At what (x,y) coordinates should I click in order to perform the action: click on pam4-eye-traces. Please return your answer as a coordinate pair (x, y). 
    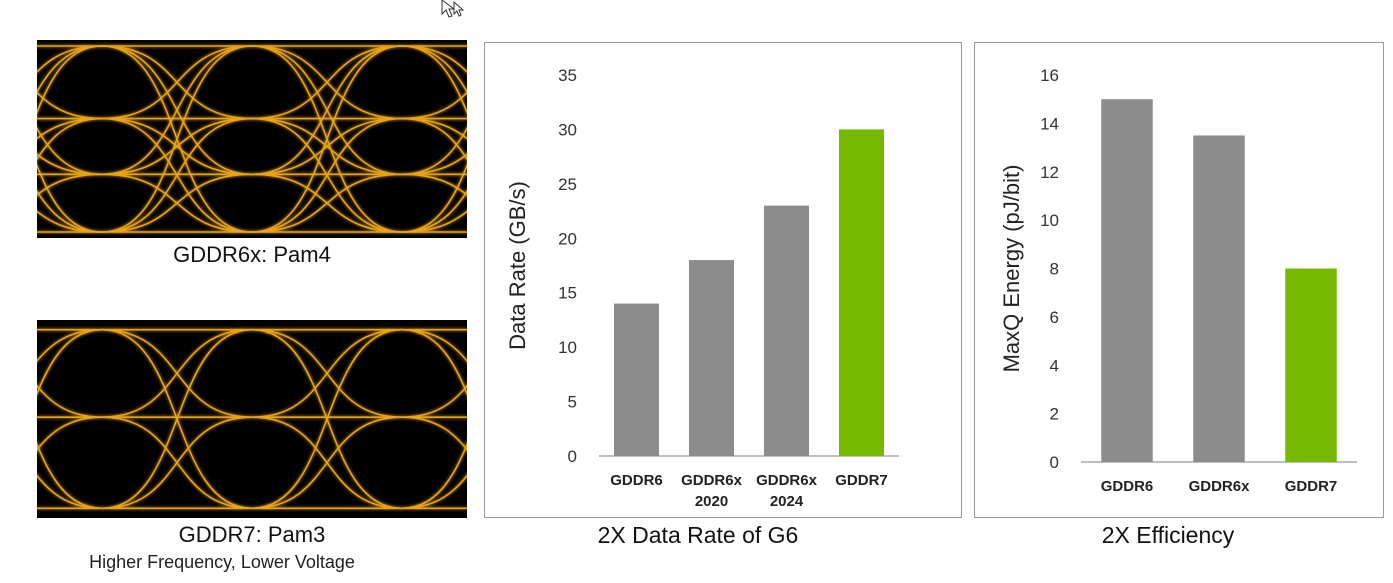
    Looking at the image, I should click on (252, 139).